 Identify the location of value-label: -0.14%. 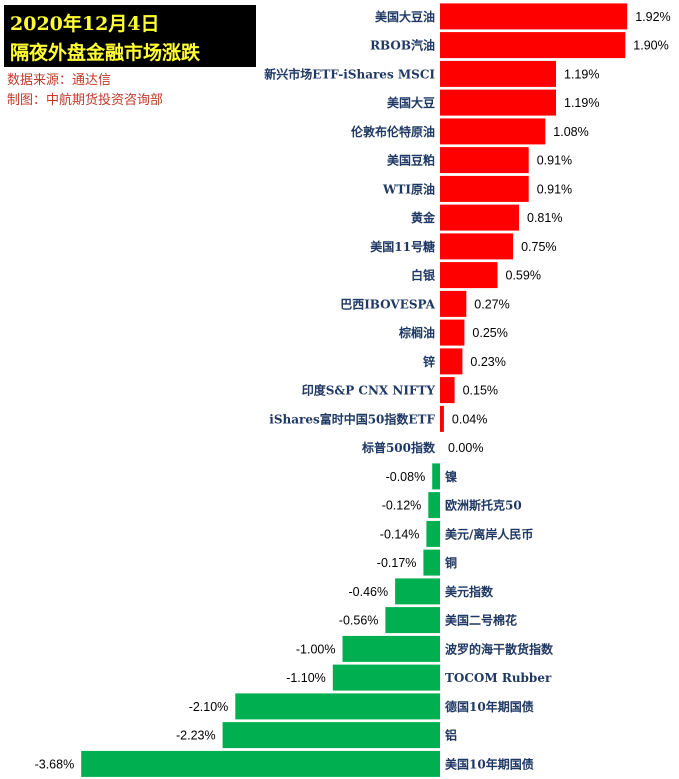
(400, 534).